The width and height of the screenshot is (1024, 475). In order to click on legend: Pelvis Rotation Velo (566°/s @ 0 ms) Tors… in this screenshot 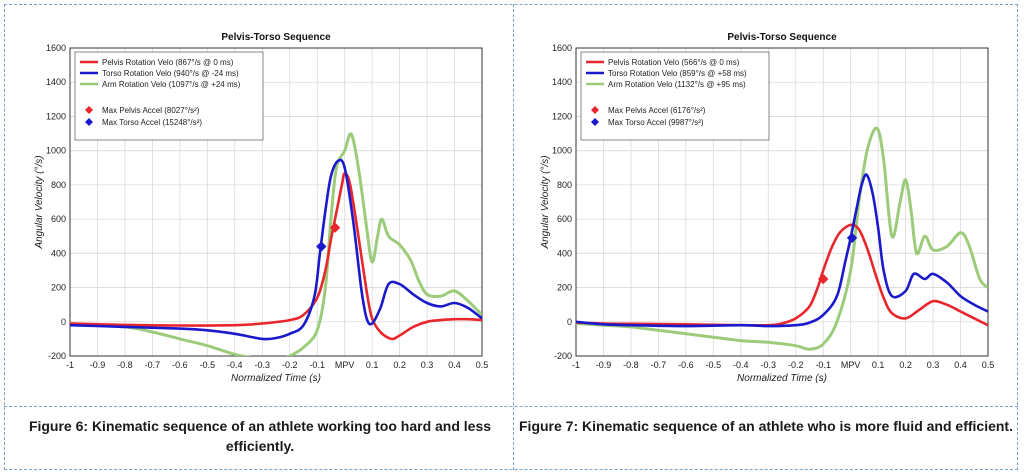, I will do `click(675, 96)`.